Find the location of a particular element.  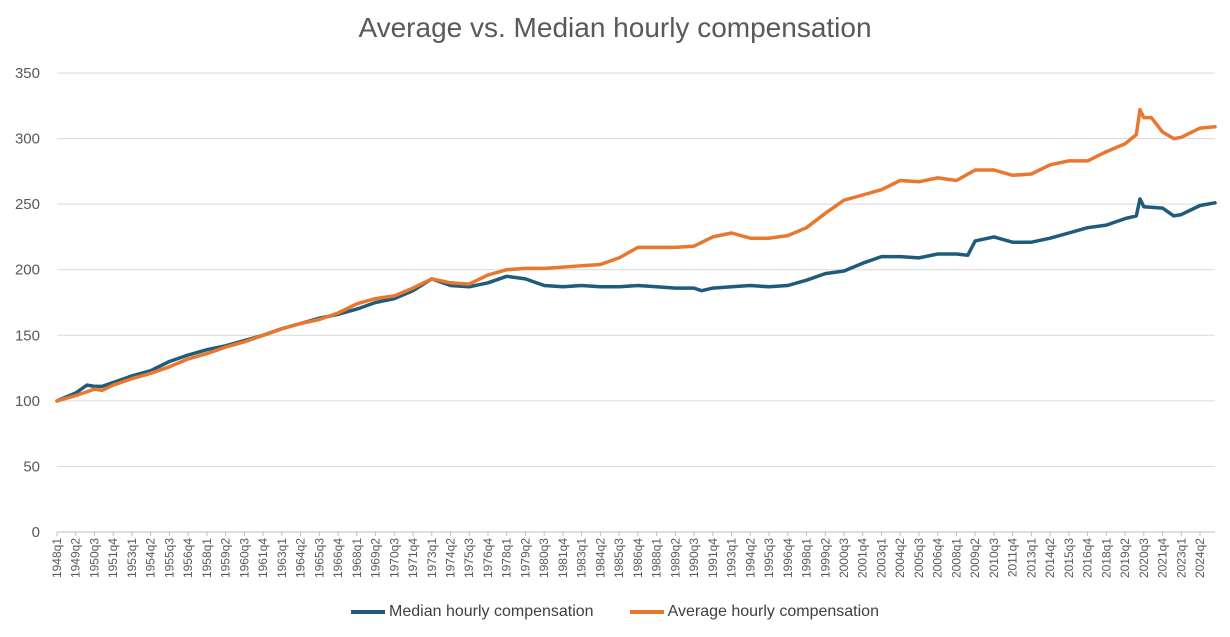

x-tick-label: 2000q3 is located at coordinates (844, 558).